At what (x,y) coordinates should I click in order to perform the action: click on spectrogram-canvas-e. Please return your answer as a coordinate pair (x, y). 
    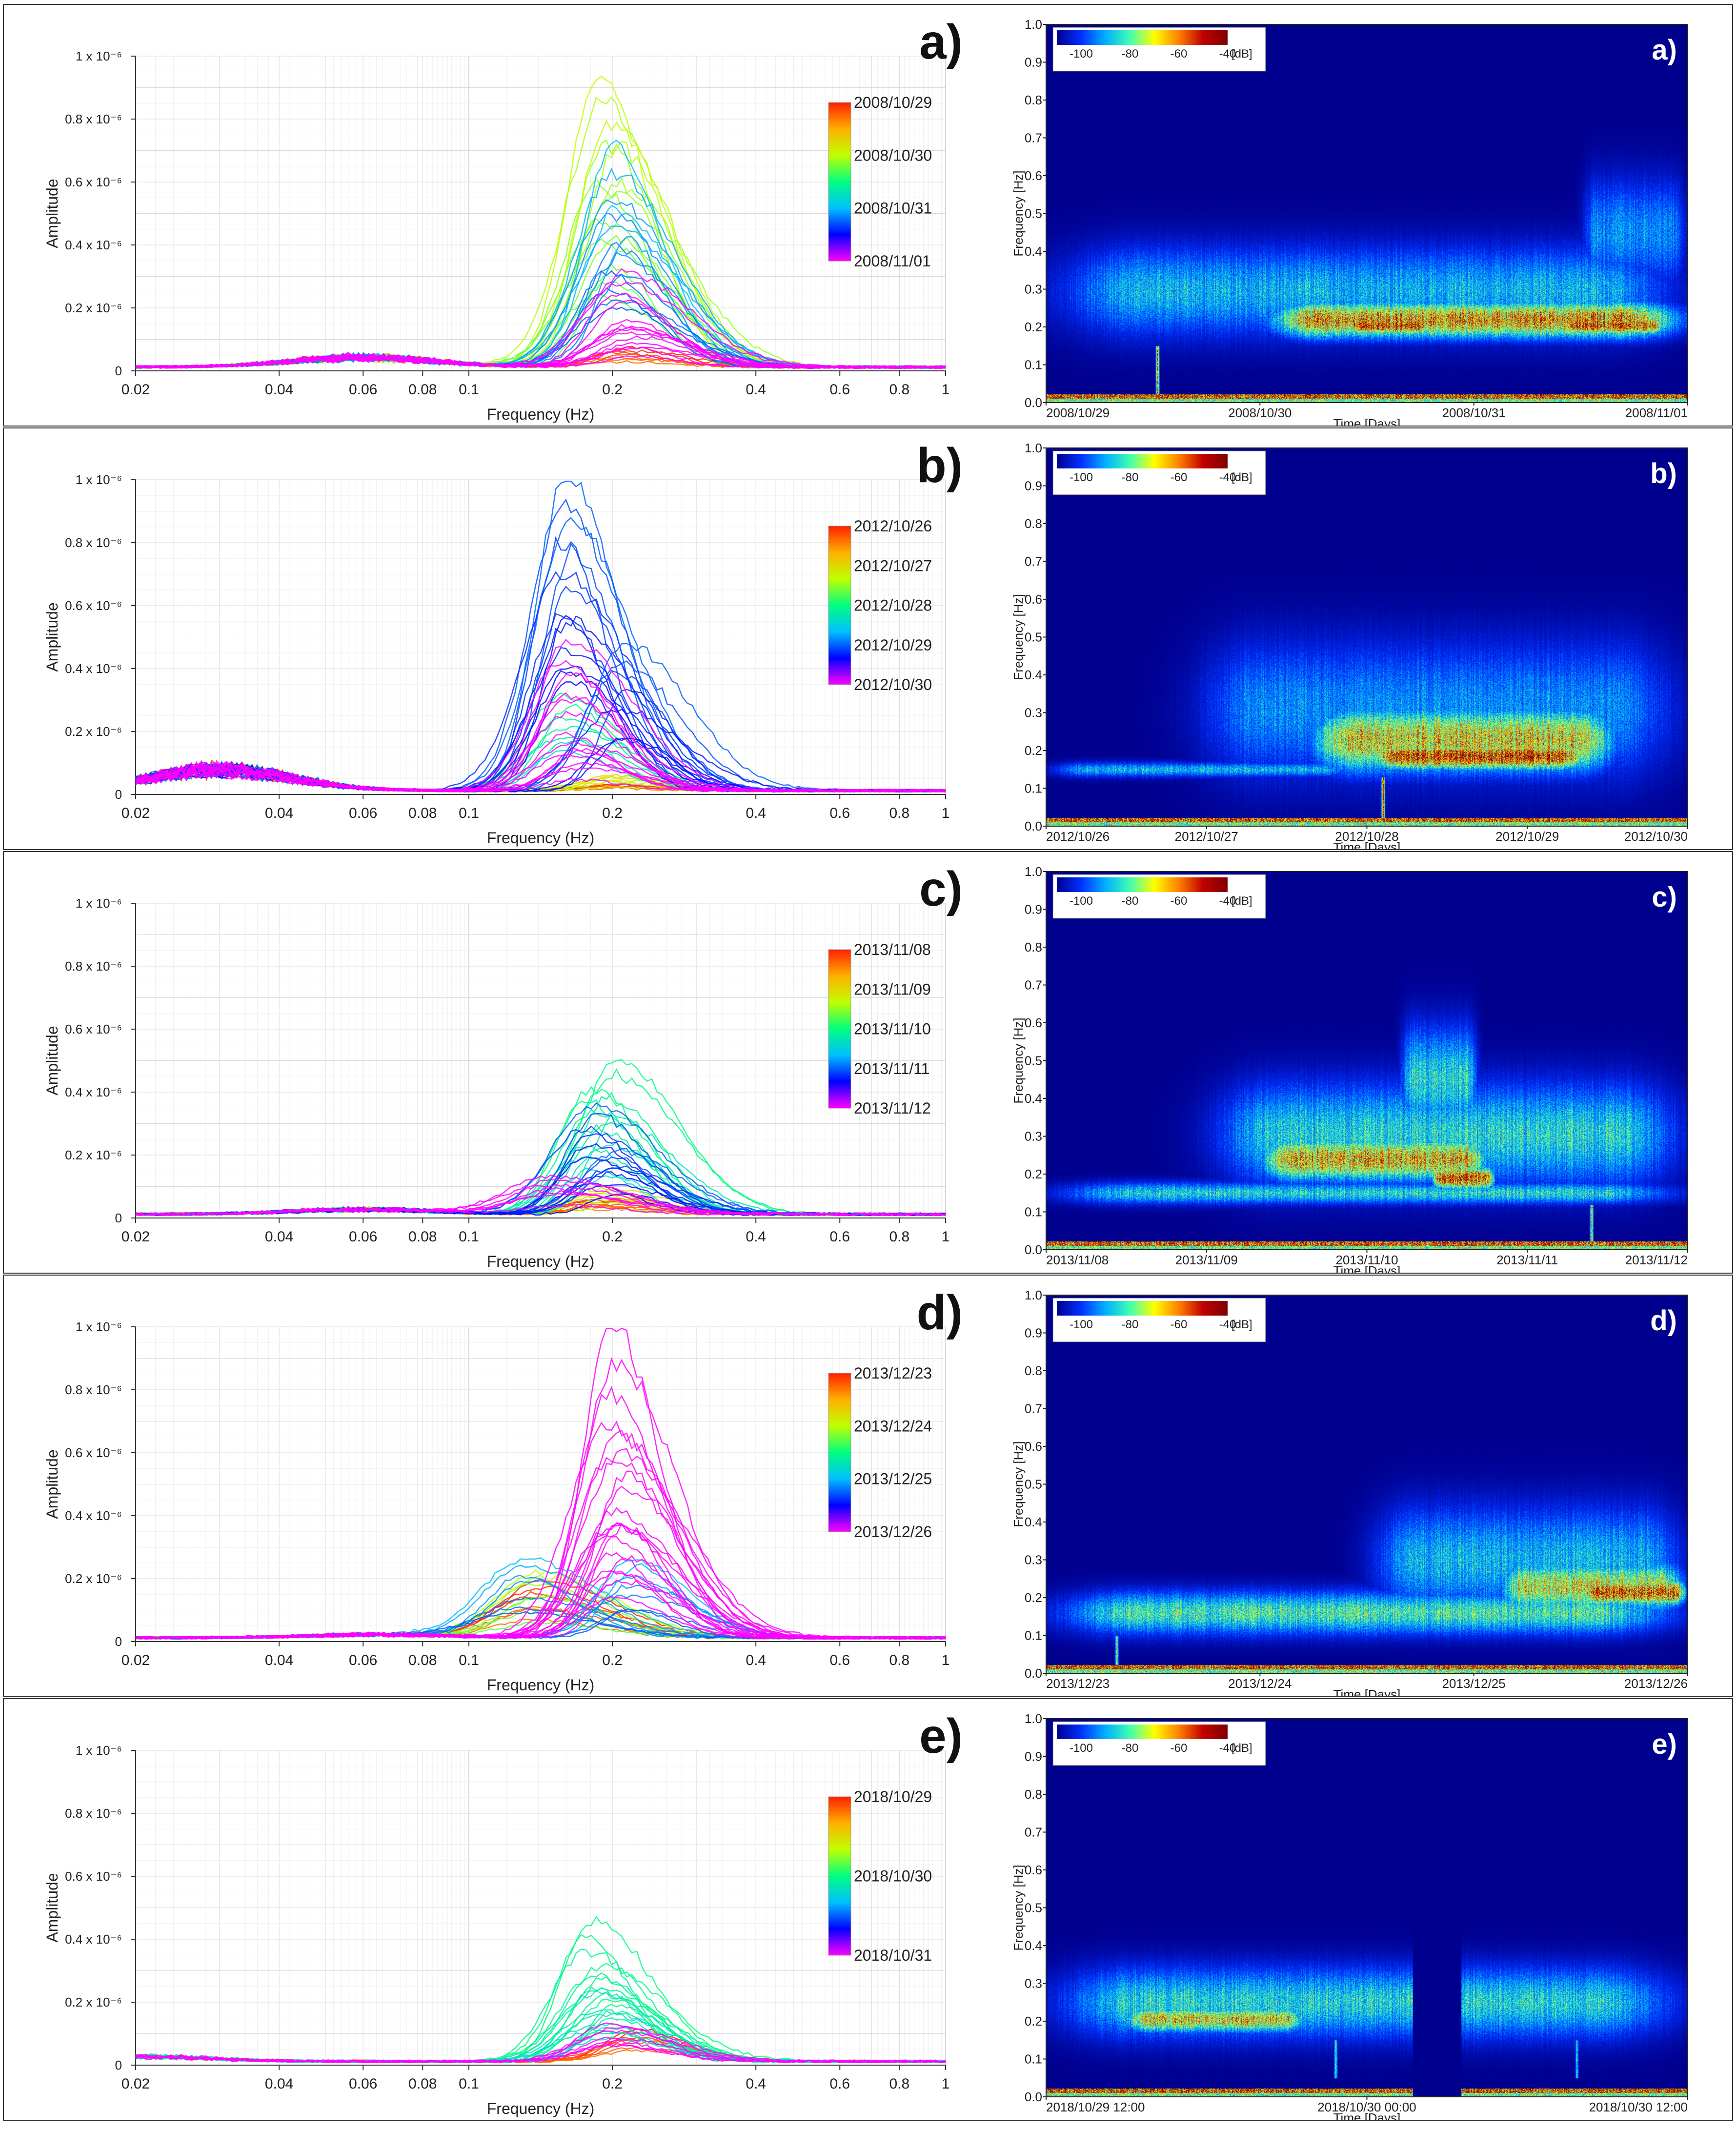
    Looking at the image, I should click on (1367, 1908).